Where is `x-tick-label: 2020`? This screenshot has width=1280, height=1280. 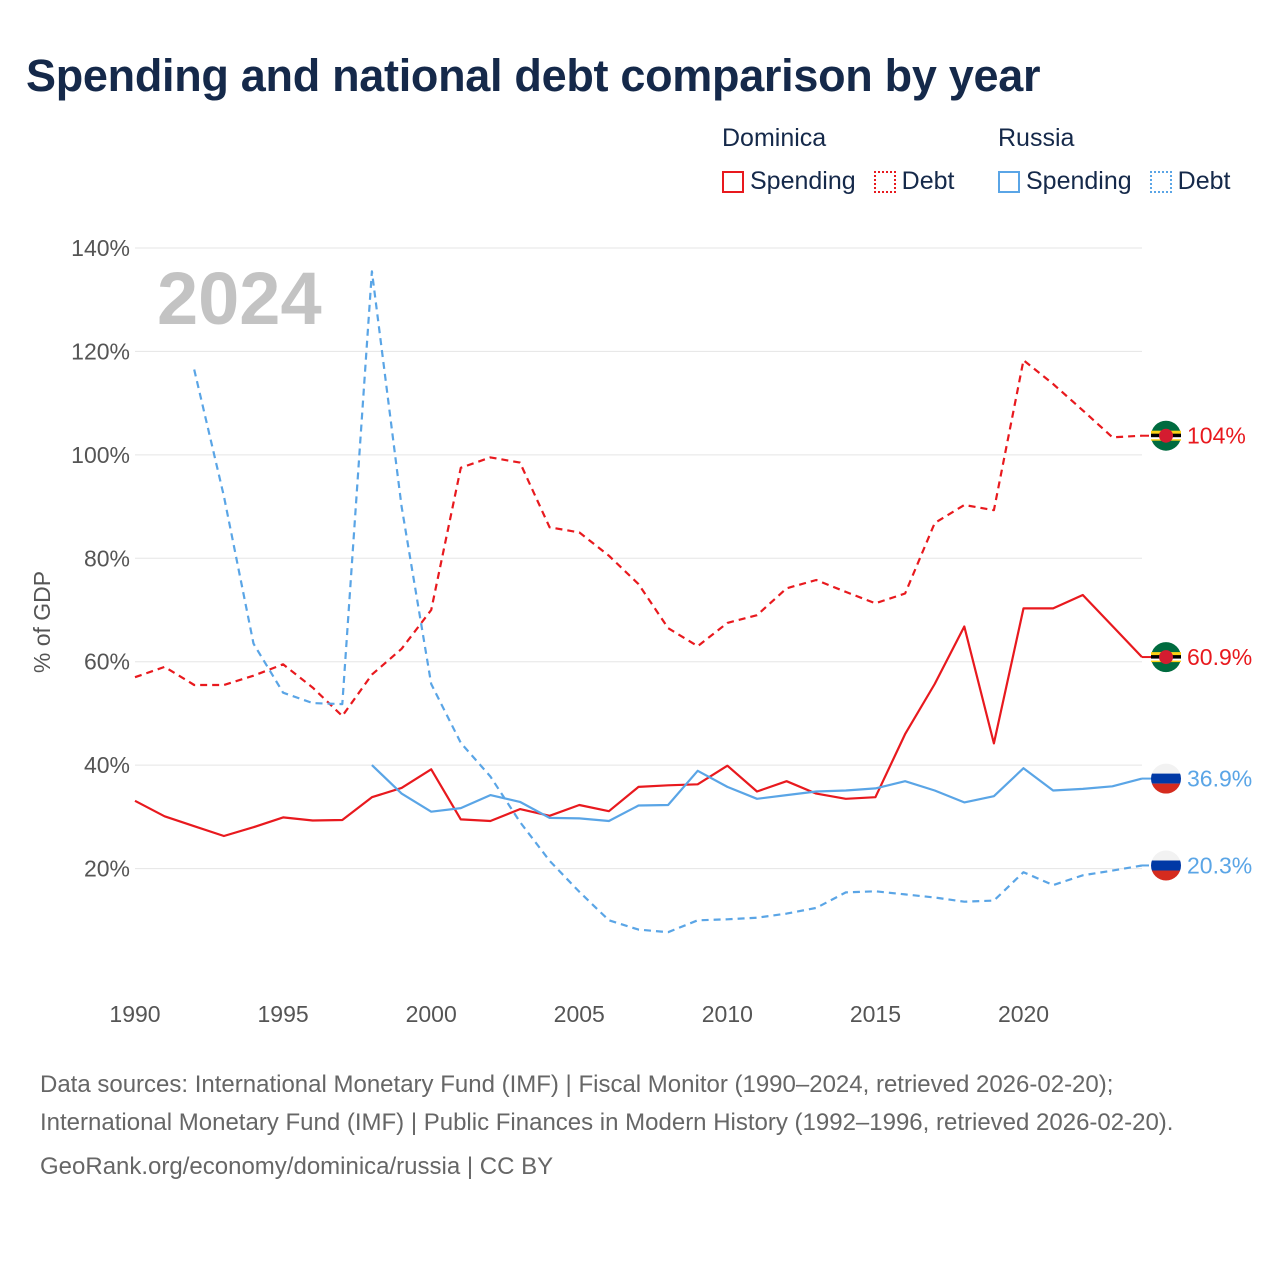
x-tick-label: 2020 is located at coordinates (1023, 1014).